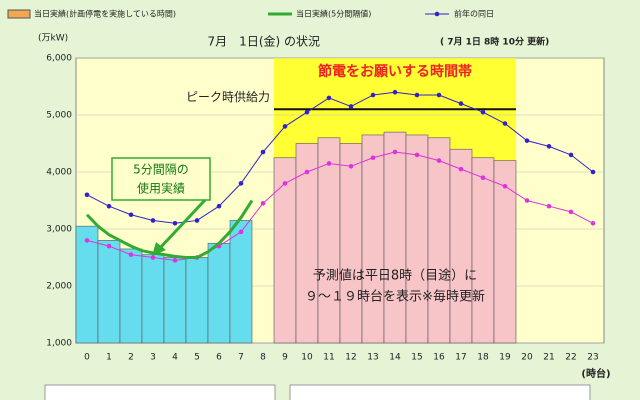 The width and height of the screenshot is (640, 400). What do you see at coordinates (59, 116) in the screenshot?
I see `y-tick-label: 5,000` at bounding box center [59, 116].